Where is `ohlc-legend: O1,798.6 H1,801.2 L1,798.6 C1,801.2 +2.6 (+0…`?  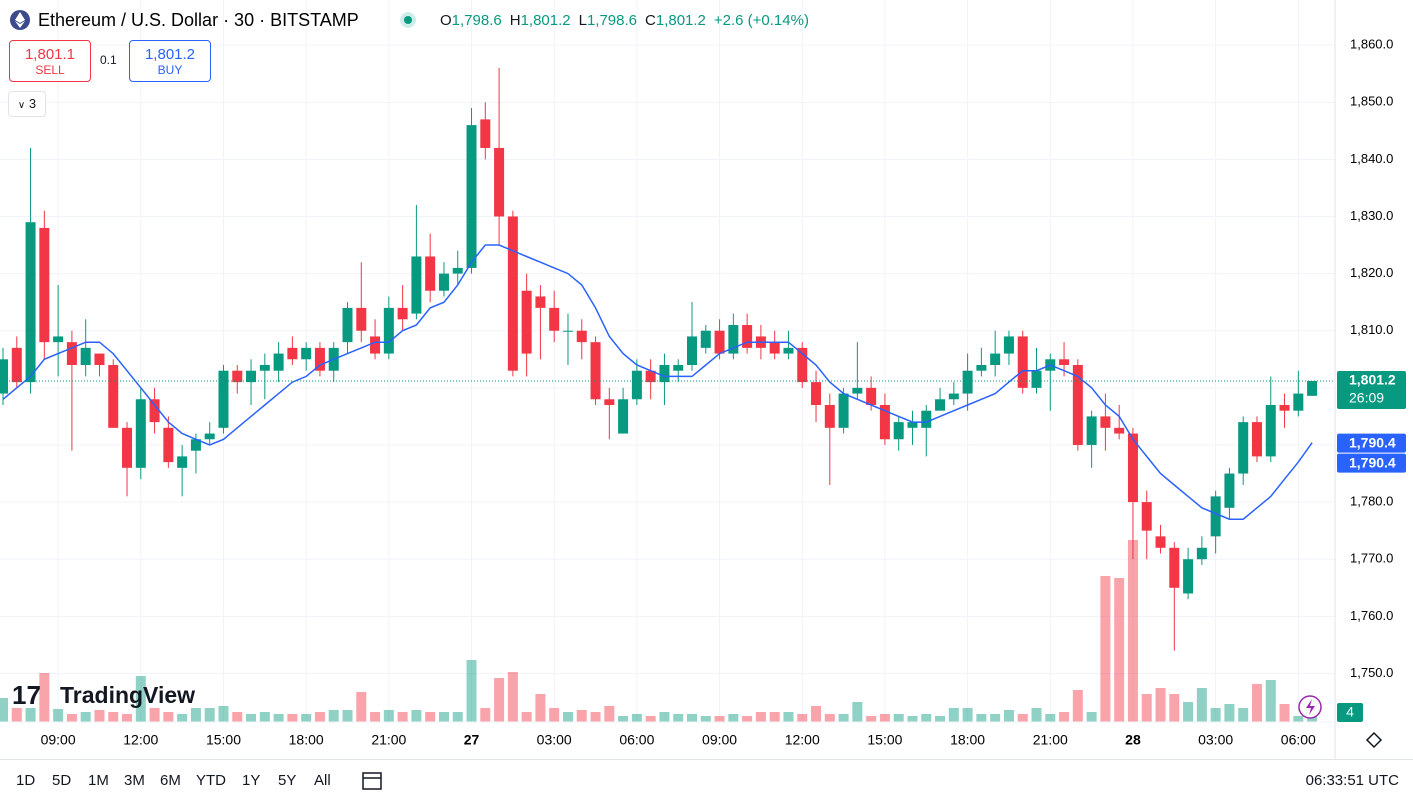 ohlc-legend: O1,798.6 H1,801.2 L1,798.6 C1,801.2 +2.6 (+0… is located at coordinates (624, 20).